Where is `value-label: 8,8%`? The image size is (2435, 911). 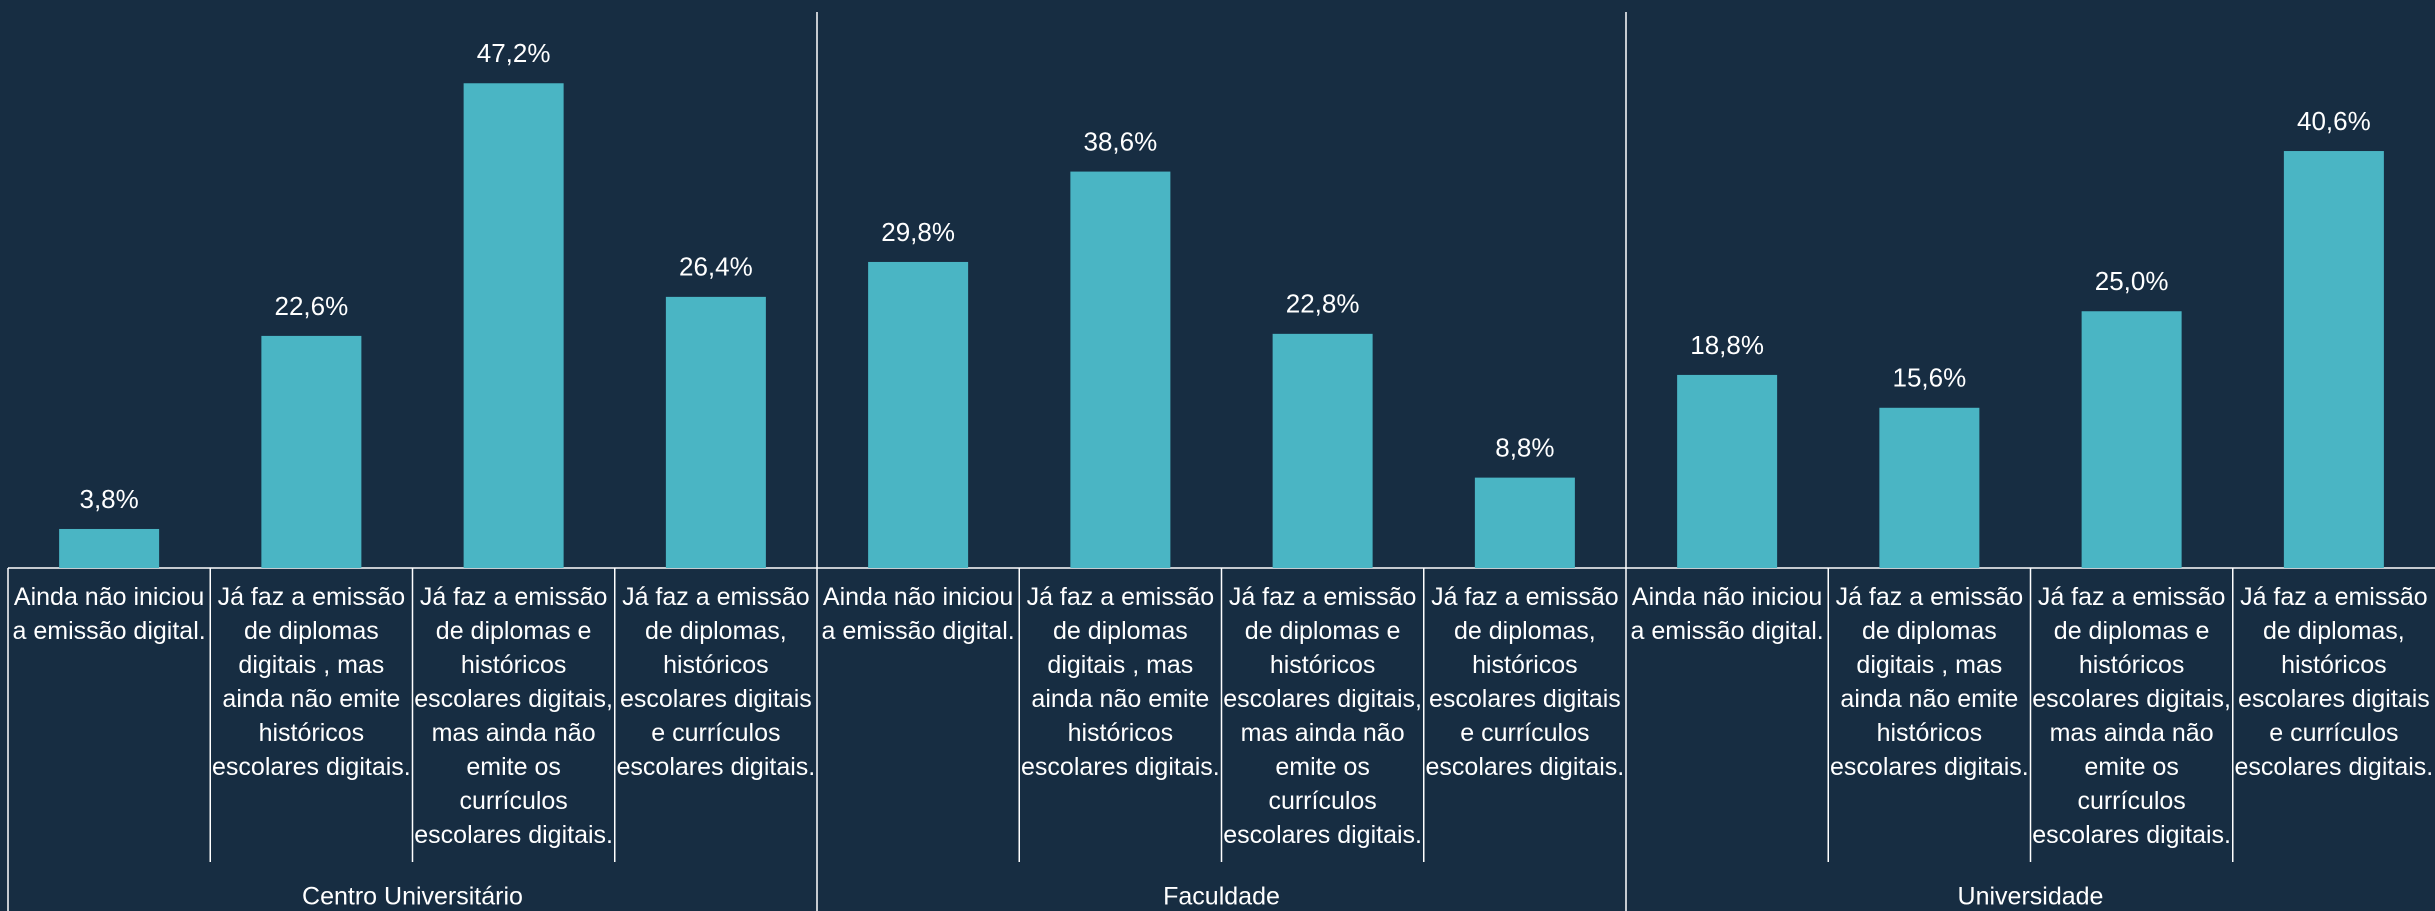 value-label: 8,8% is located at coordinates (1524, 447).